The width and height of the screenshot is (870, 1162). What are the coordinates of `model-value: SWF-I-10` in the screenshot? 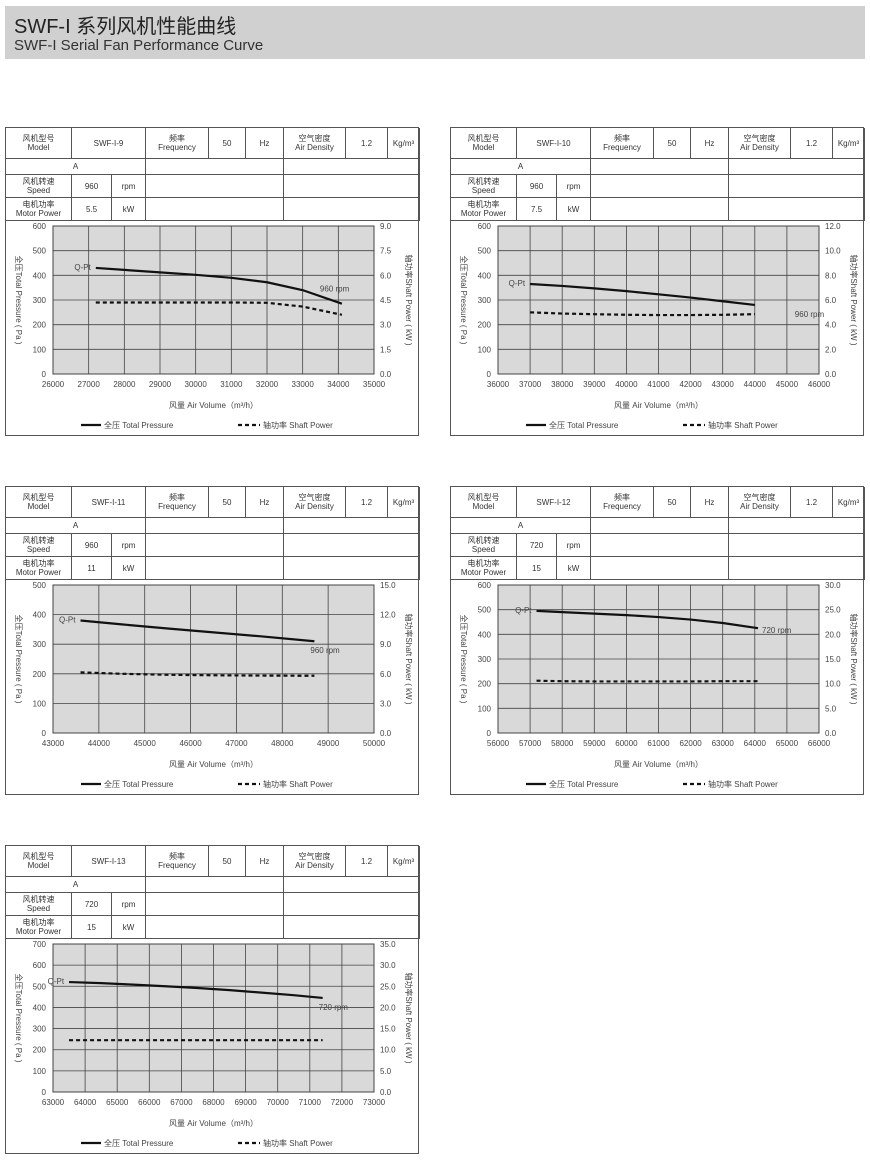 It's located at (554, 143).